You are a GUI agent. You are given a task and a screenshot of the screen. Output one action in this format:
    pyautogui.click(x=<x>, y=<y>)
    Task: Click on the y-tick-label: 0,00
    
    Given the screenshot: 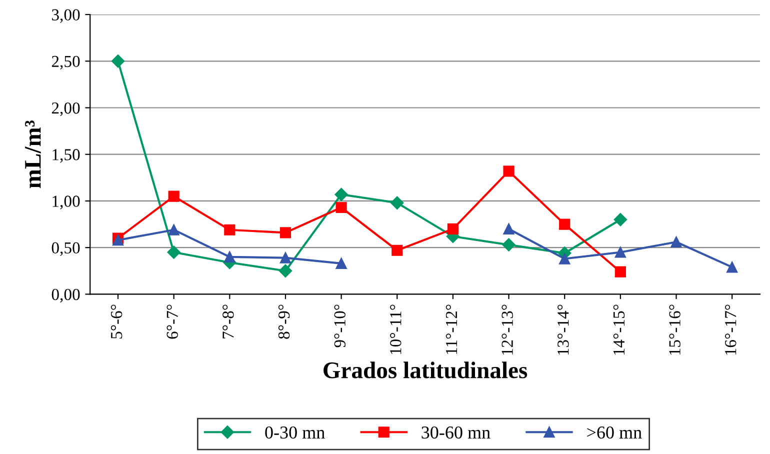 What is the action you would take?
    pyautogui.click(x=66, y=295)
    